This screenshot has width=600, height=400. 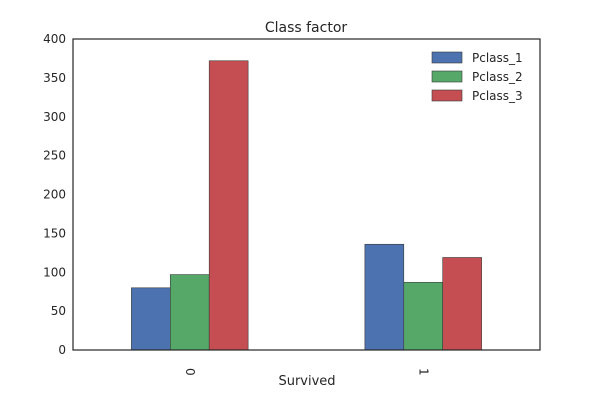 What do you see at coordinates (54, 39) in the screenshot?
I see `y-tick-label: 400` at bounding box center [54, 39].